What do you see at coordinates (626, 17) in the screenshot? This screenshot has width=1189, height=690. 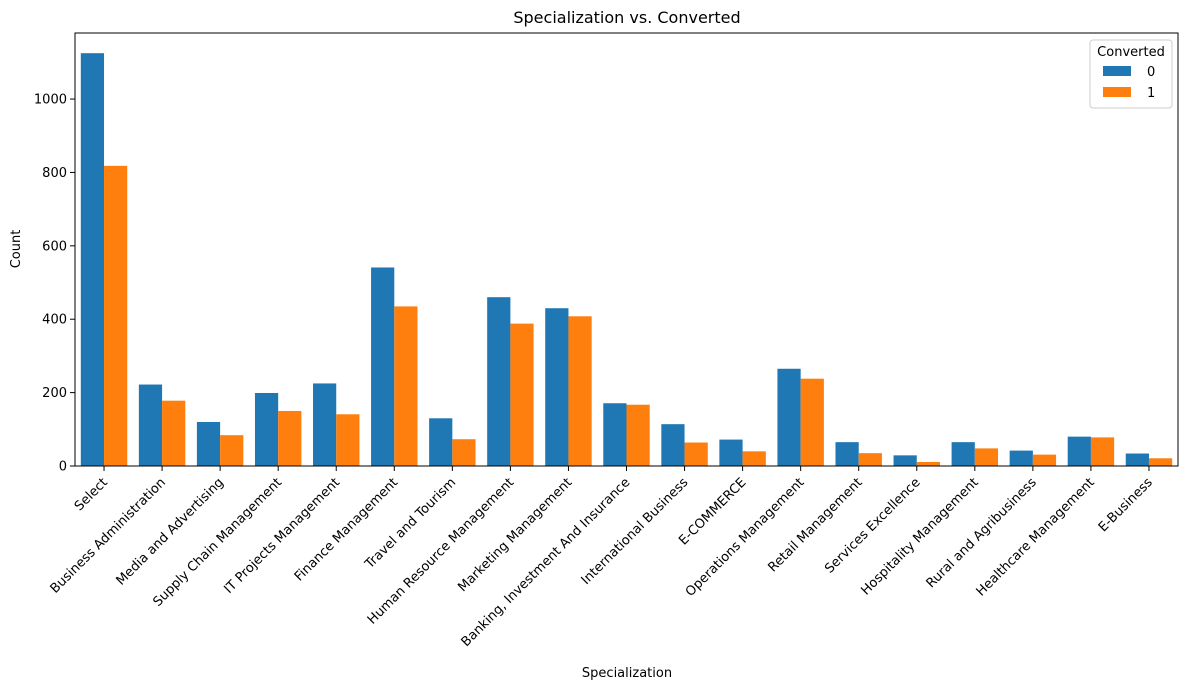 I see `chart-title: Specialization vs. Converted` at bounding box center [626, 17].